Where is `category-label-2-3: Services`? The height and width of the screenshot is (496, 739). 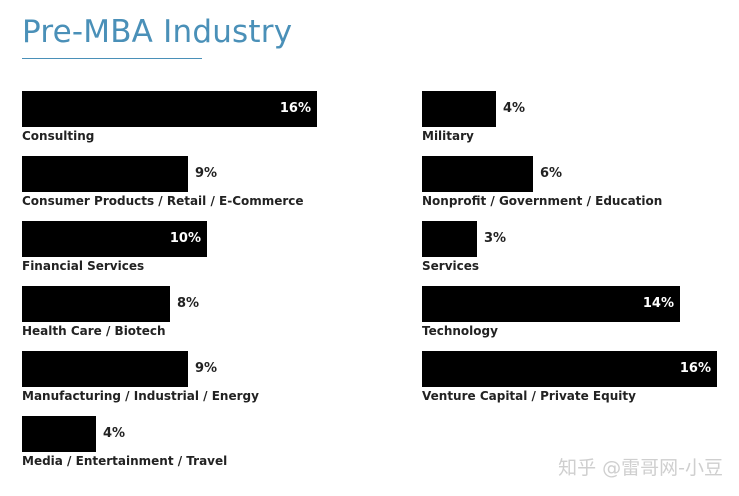 category-label-2-3: Services is located at coordinates (451, 266).